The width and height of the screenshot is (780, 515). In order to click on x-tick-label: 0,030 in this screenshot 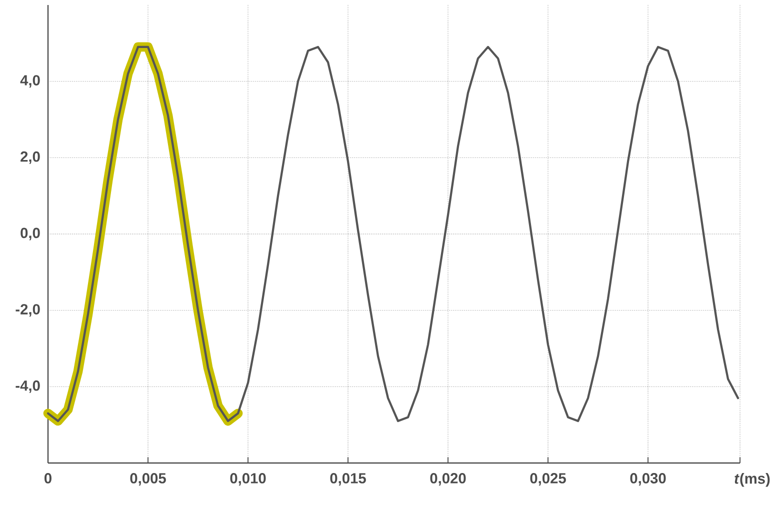, I will do `click(648, 479)`.